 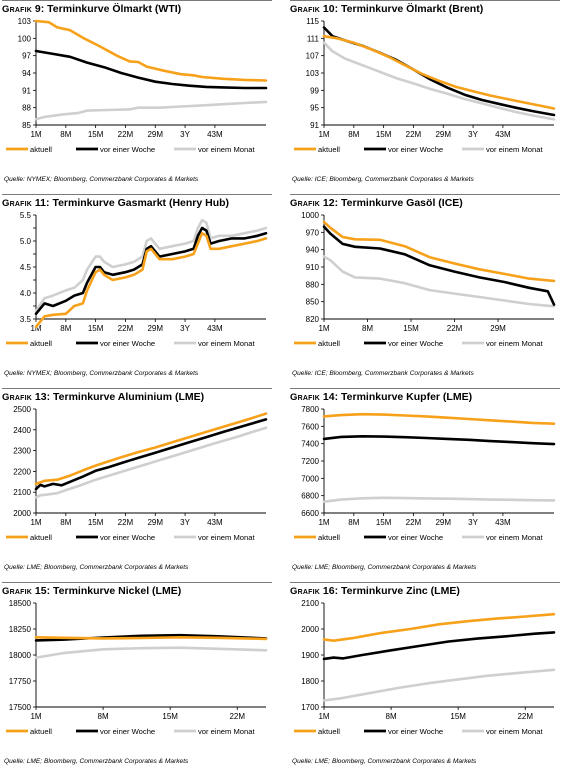 What do you see at coordinates (310, 426) in the screenshot?
I see `y-tick-label: 7600` at bounding box center [310, 426].